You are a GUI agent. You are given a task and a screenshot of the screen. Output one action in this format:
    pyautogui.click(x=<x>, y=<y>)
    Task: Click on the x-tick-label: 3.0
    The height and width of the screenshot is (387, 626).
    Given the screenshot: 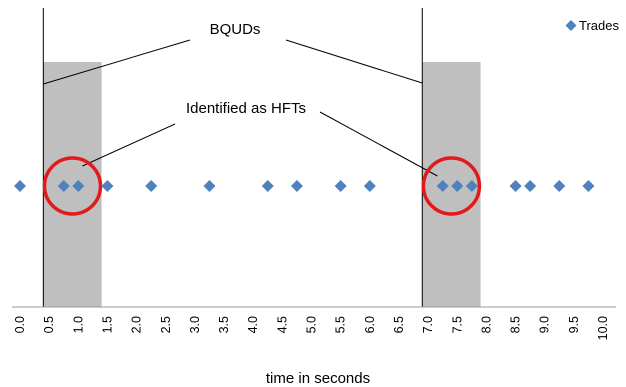 What is the action you would take?
    pyautogui.click(x=195, y=324)
    